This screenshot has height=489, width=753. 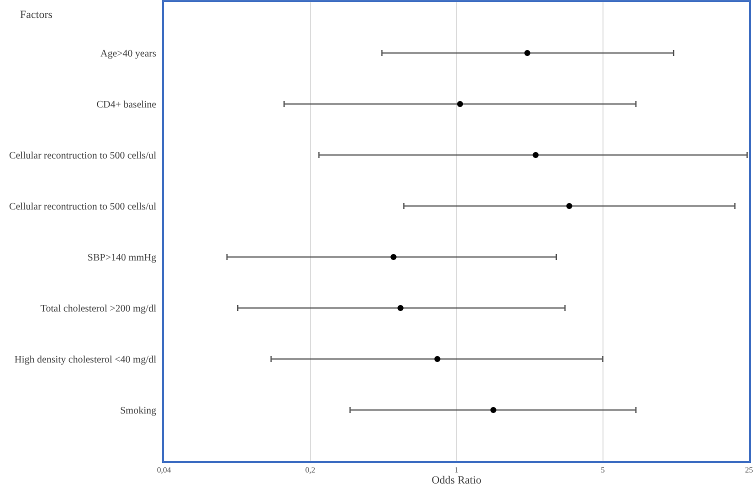 I want to click on x-tick-label: 0,2, so click(x=310, y=469).